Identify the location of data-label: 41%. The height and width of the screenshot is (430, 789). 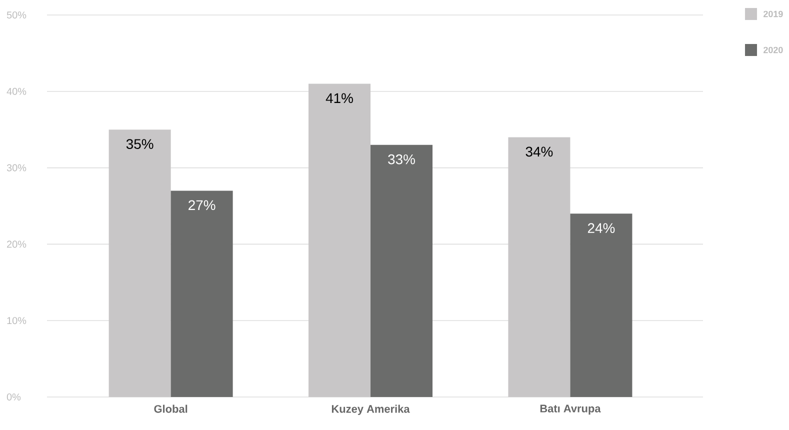
(339, 98).